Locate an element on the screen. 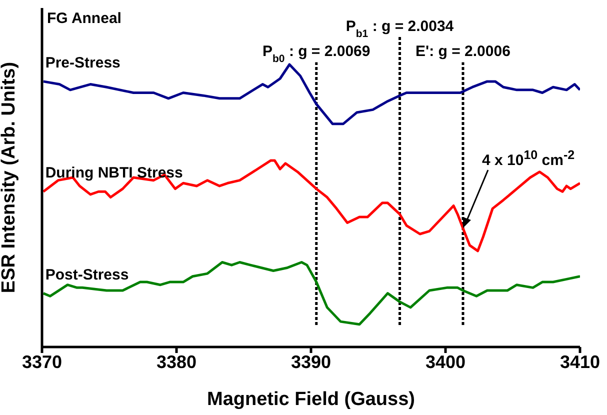  text: E': g = 2.0006 is located at coordinates (463, 51).